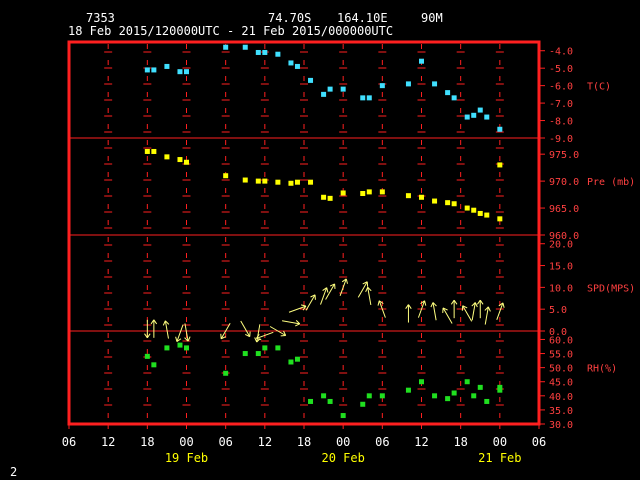 This screenshot has height=480, width=640. What do you see at coordinates (561, 411) in the screenshot?
I see `y-tick-label: 35.0` at bounding box center [561, 411].